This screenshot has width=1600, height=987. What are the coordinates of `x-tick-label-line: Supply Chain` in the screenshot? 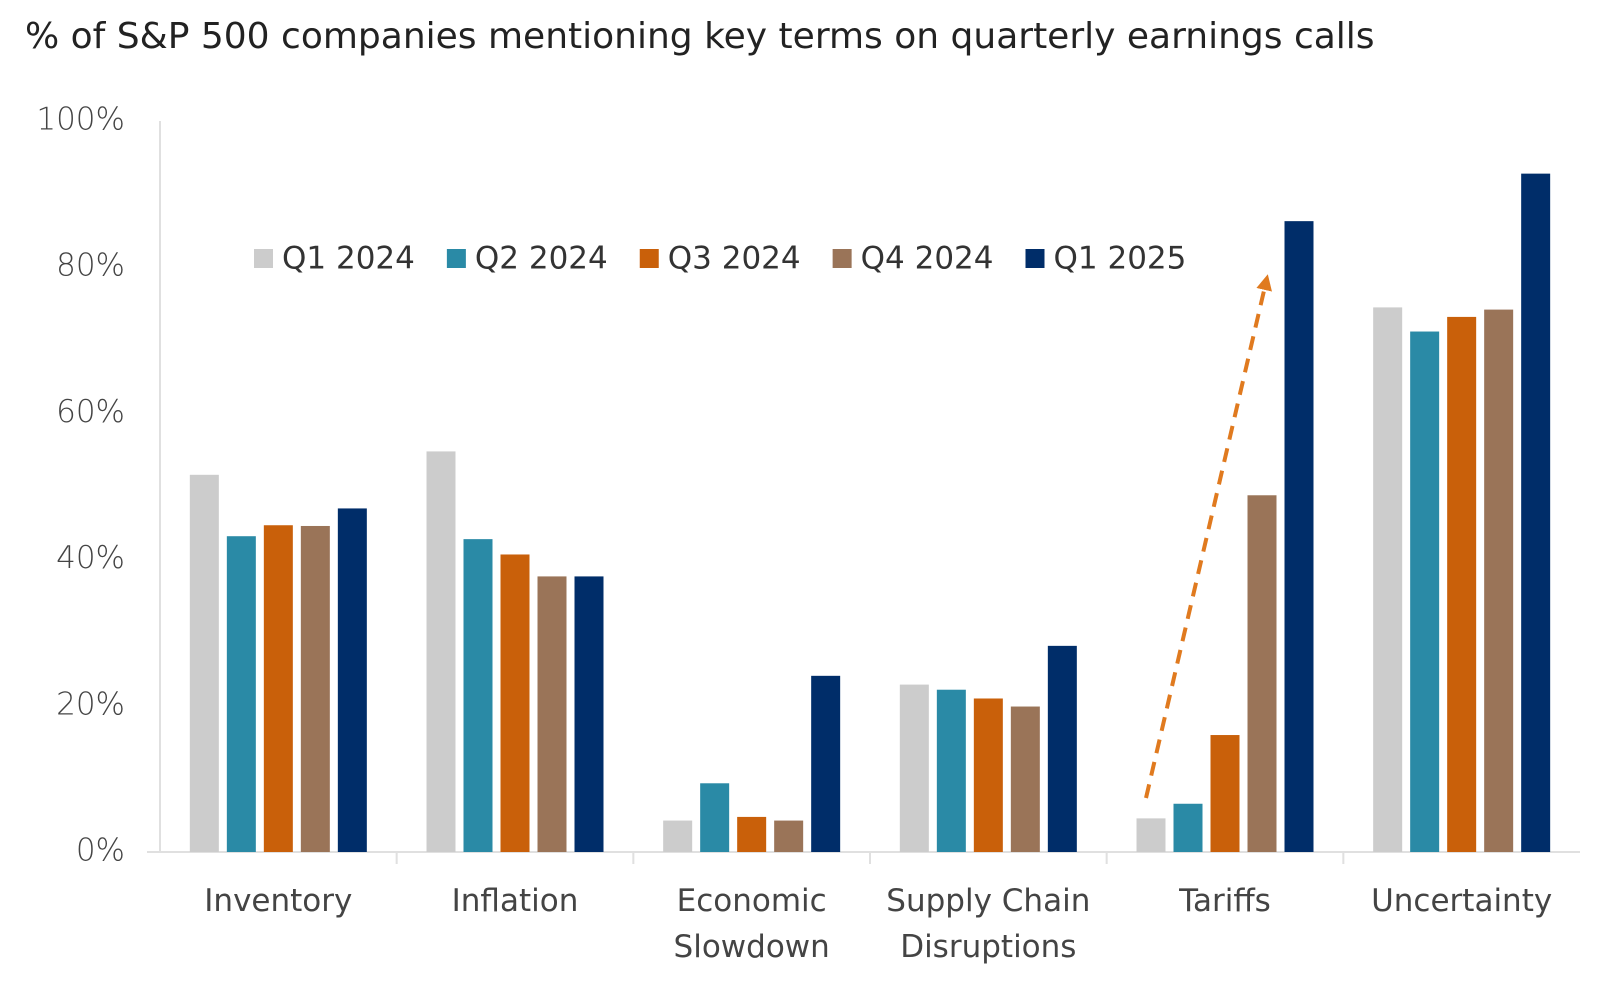 It's located at (988, 901).